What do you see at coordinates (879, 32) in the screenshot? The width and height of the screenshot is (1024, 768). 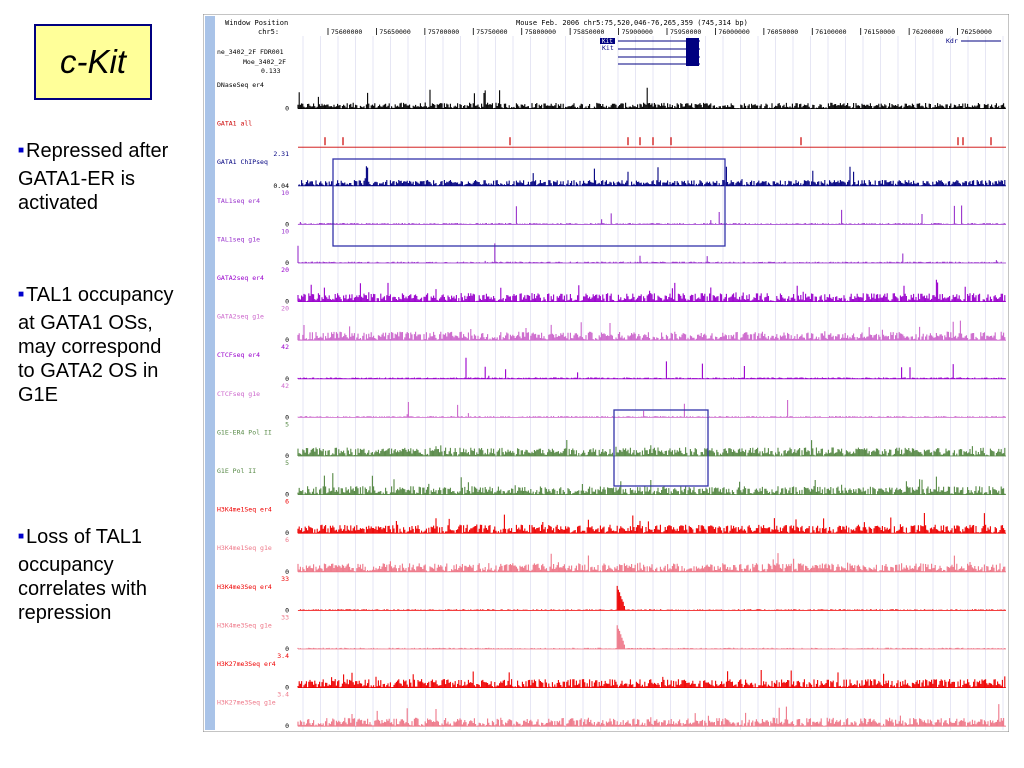 I see `ruler-label: 76150000` at bounding box center [879, 32].